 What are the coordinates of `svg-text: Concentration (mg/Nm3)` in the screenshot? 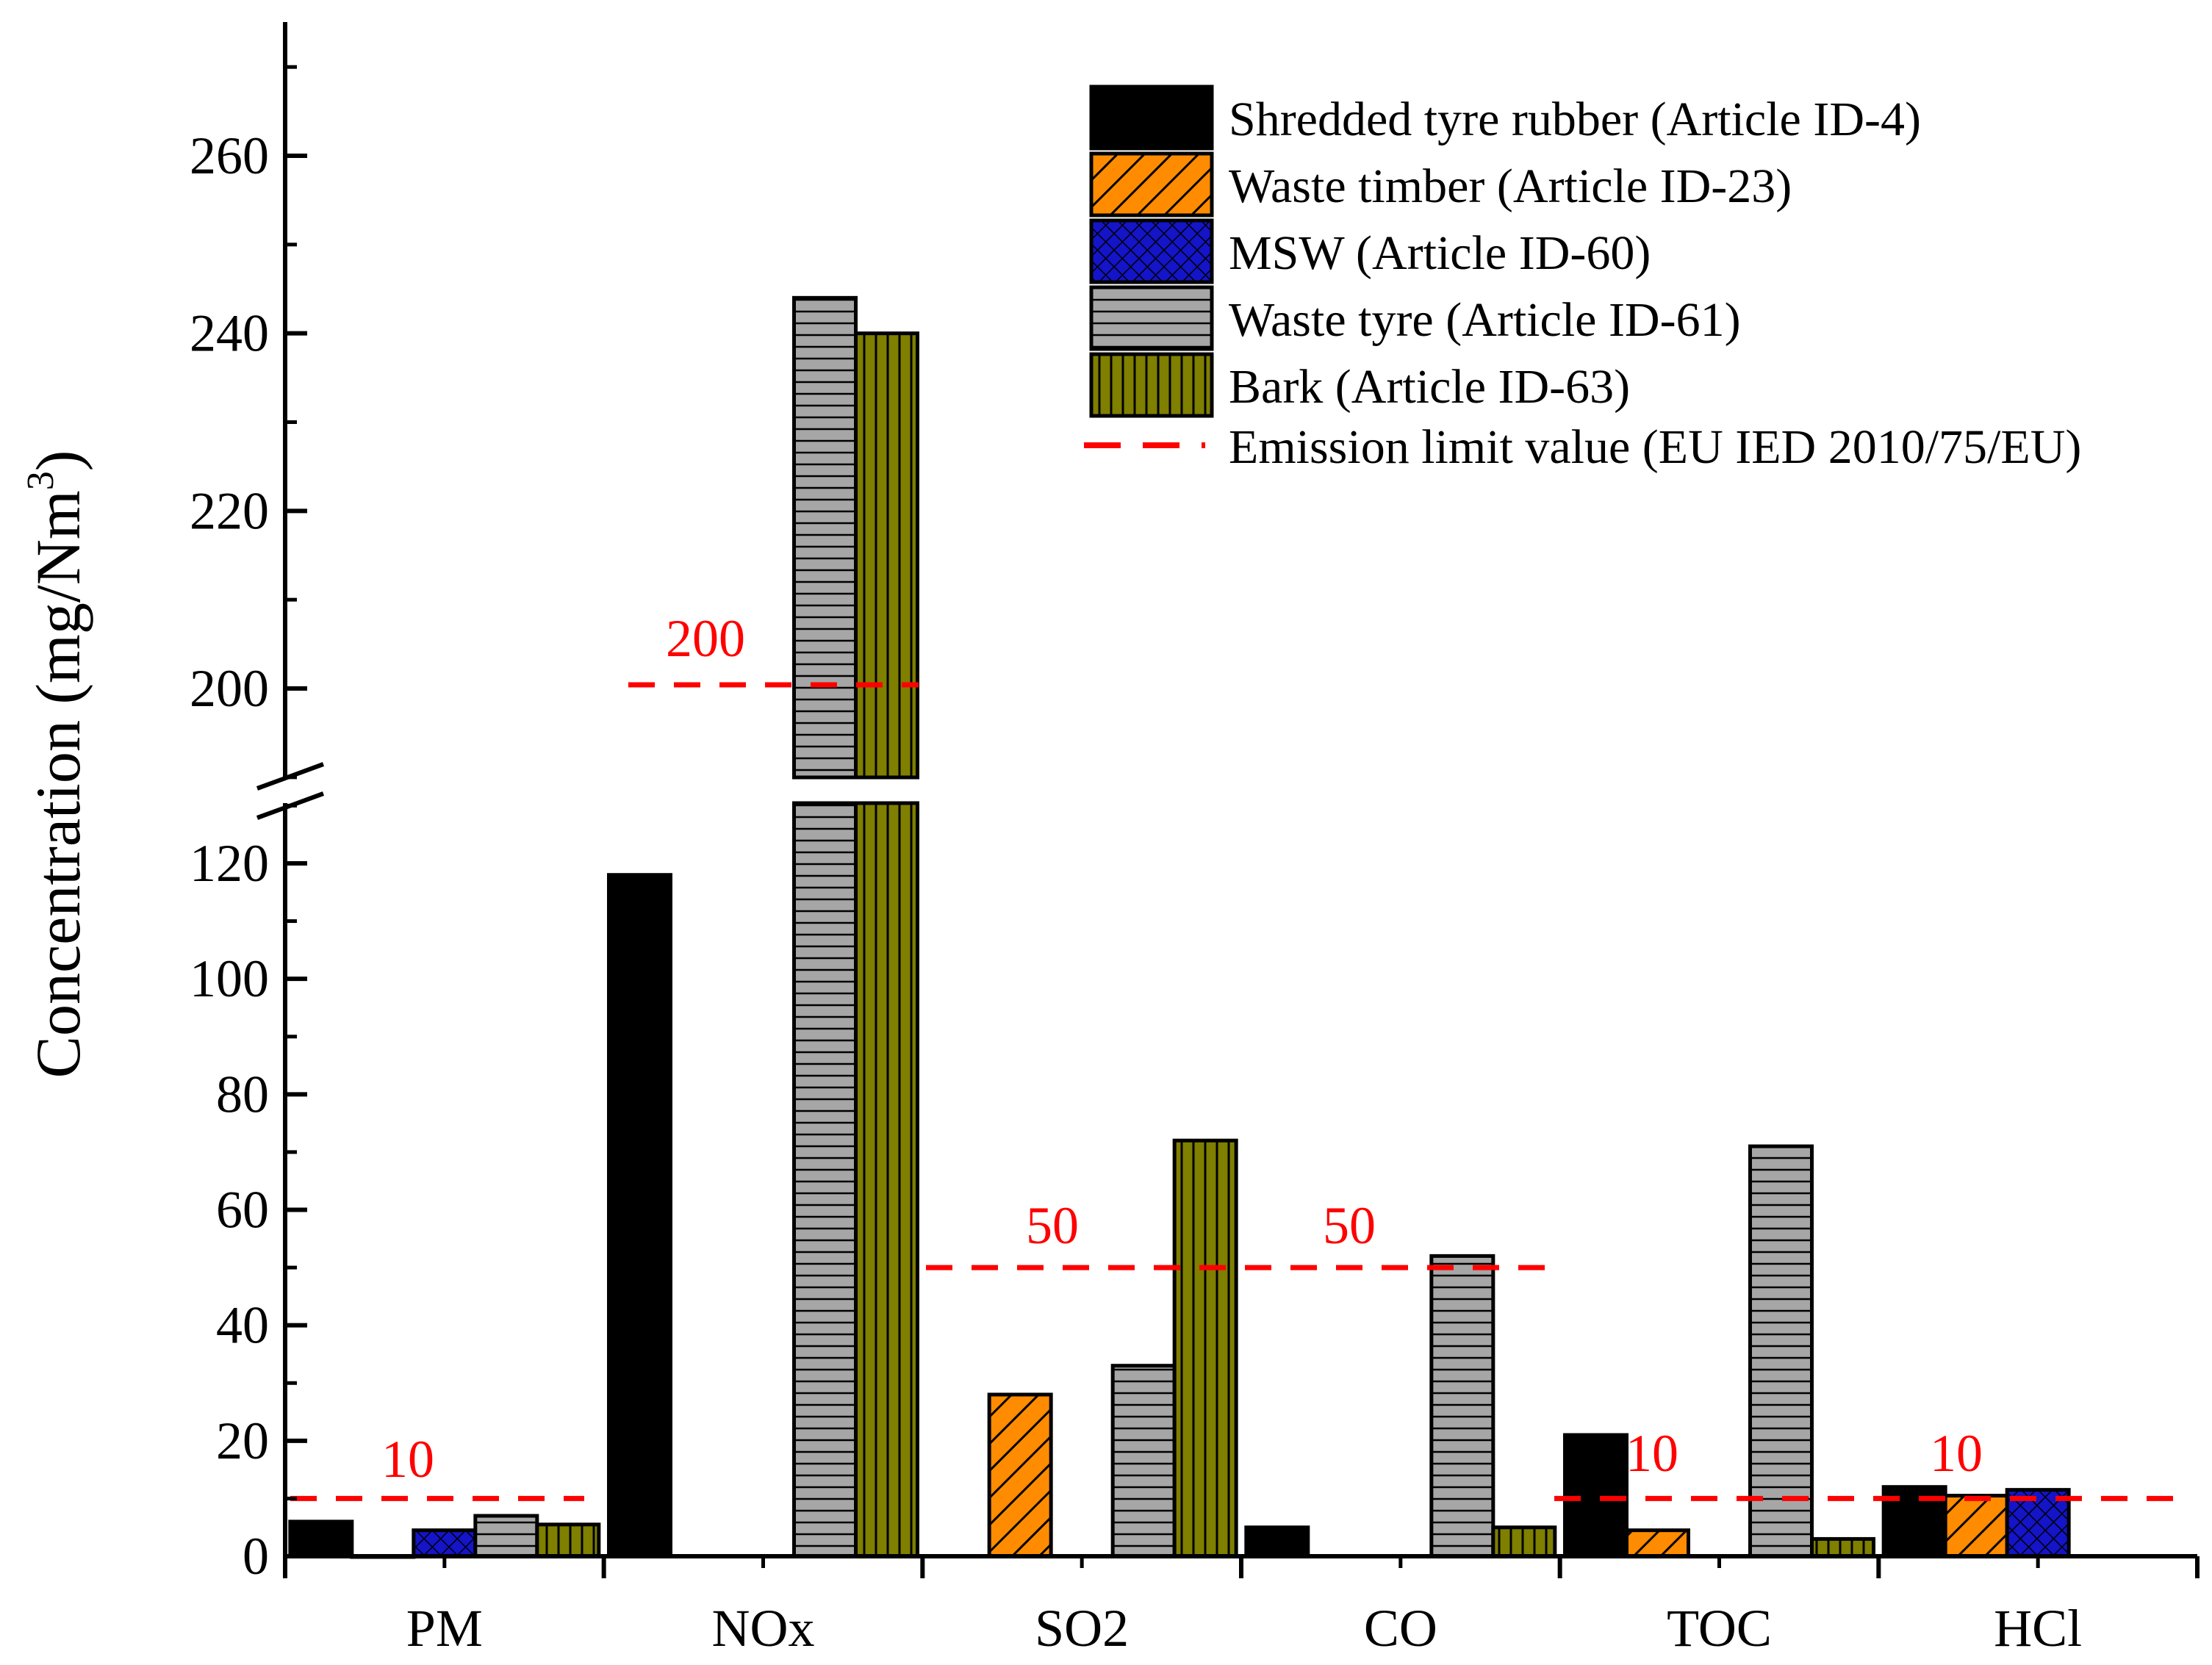 It's located at (56, 764).